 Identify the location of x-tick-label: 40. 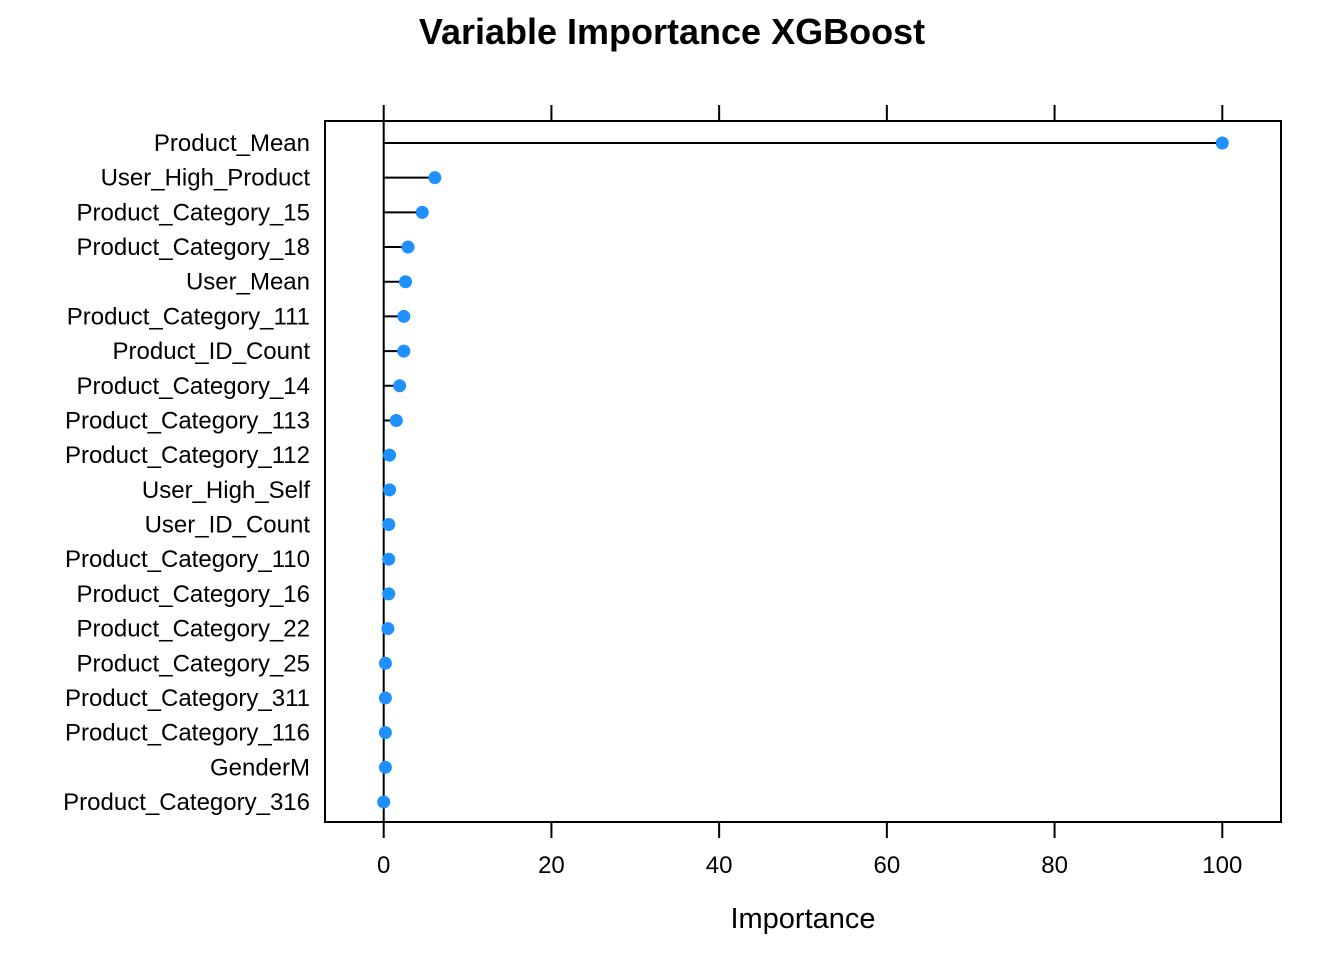
(719, 865).